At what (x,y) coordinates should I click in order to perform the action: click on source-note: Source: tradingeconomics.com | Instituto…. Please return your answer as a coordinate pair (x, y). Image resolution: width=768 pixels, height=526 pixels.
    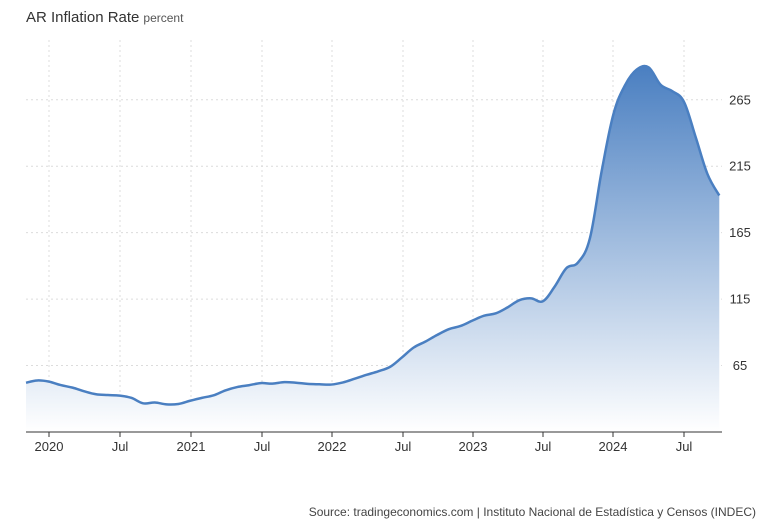
    Looking at the image, I should click on (532, 512).